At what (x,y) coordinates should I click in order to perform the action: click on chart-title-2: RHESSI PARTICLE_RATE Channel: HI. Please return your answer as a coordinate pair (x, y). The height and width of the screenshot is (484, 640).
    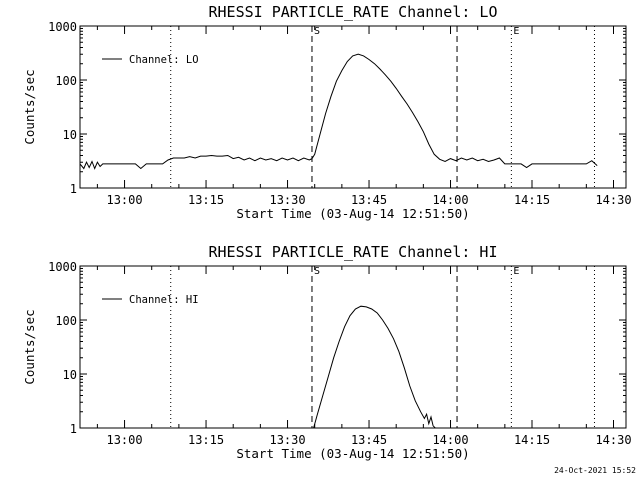
    Looking at the image, I should click on (353, 252).